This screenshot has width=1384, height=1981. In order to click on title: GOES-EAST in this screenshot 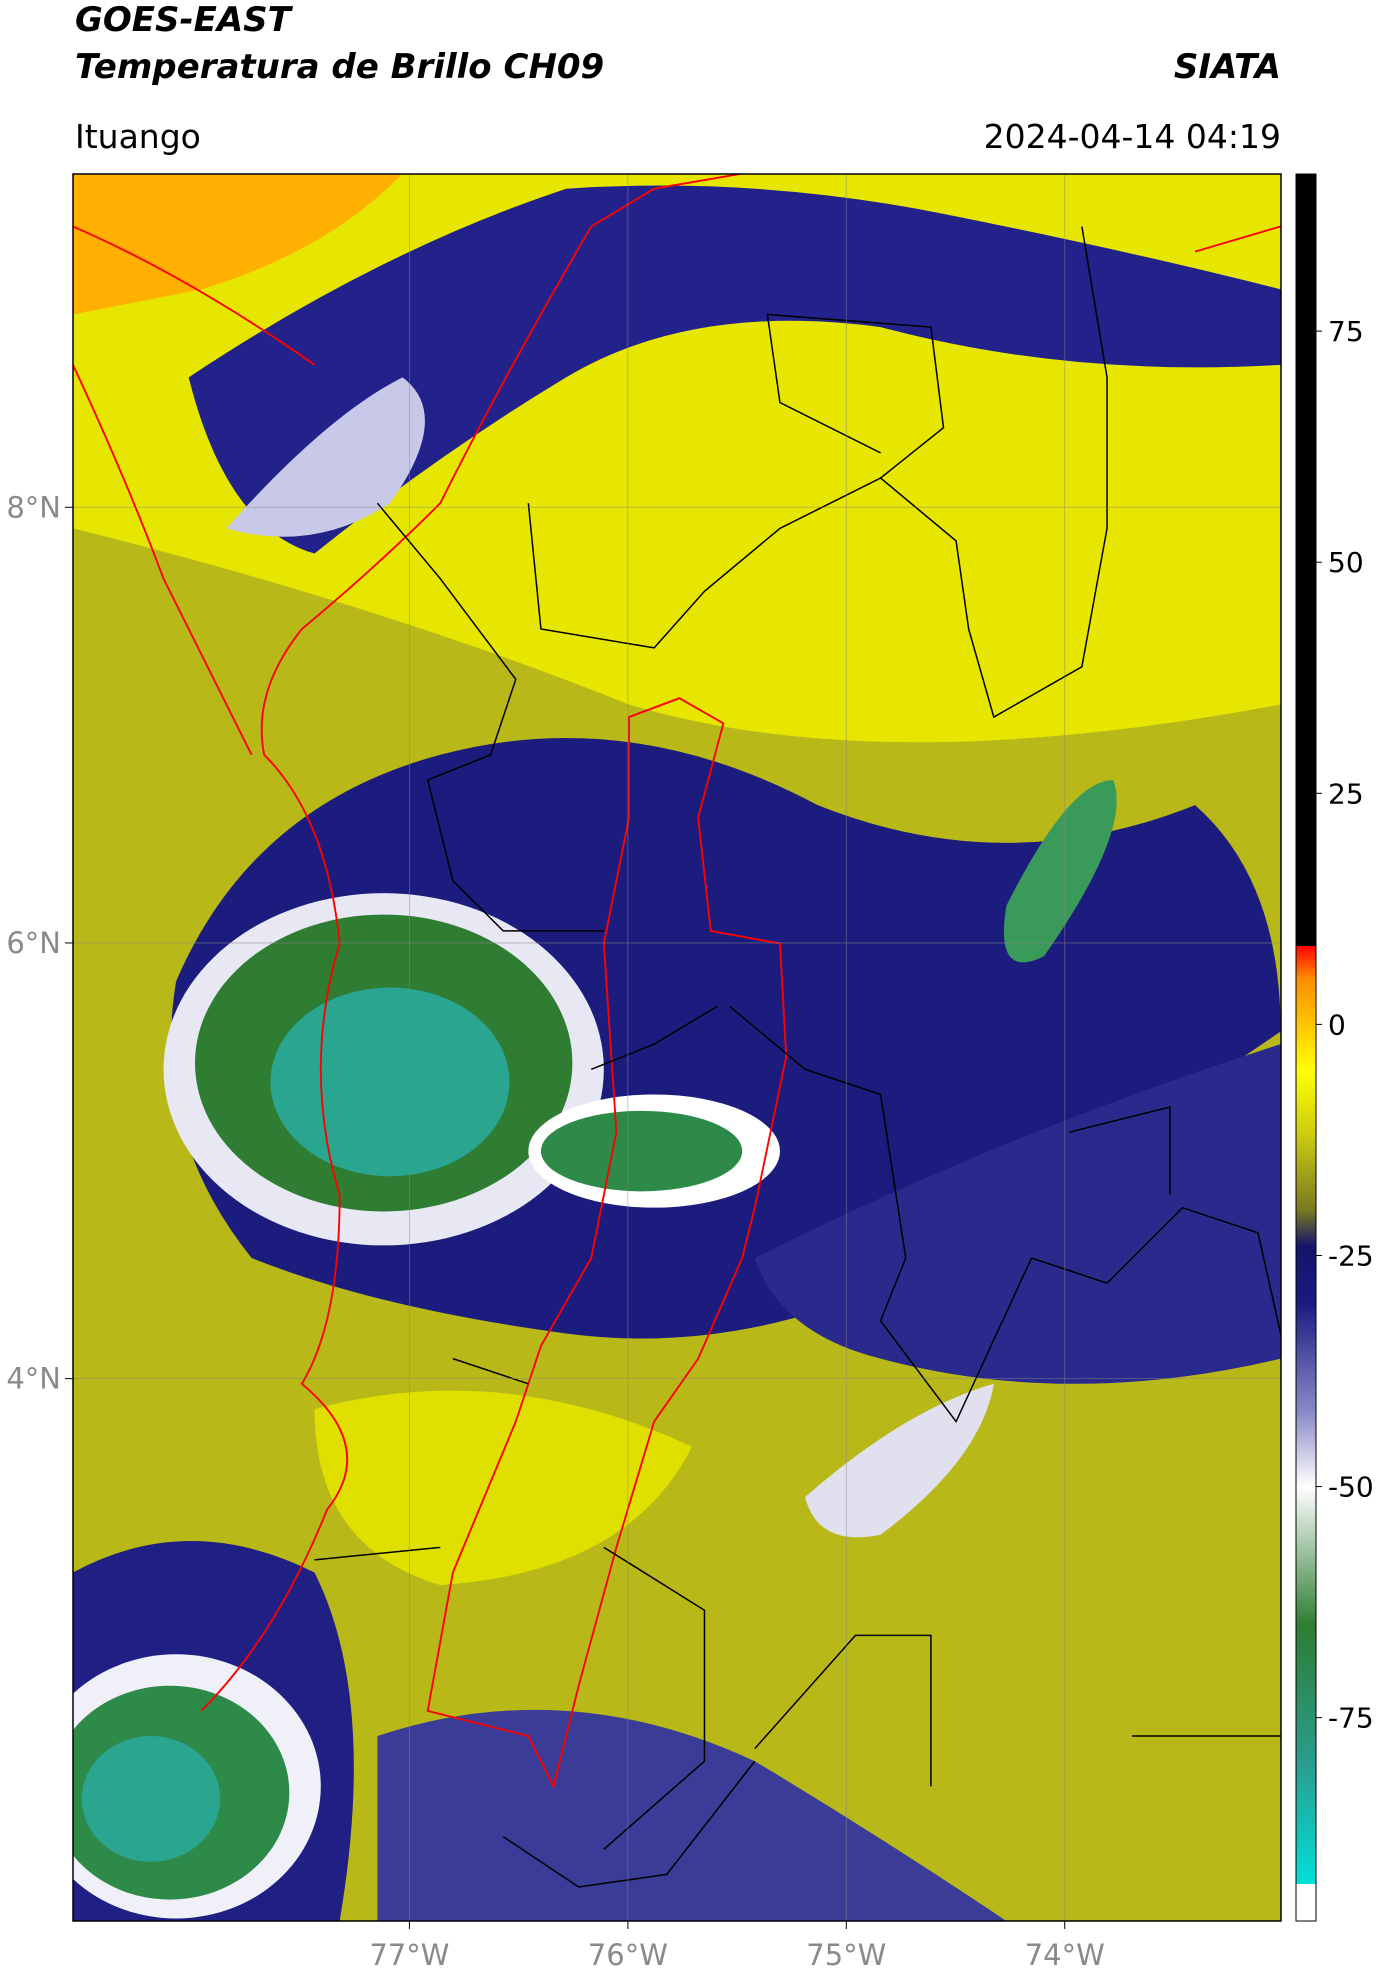, I will do `click(184, 20)`.